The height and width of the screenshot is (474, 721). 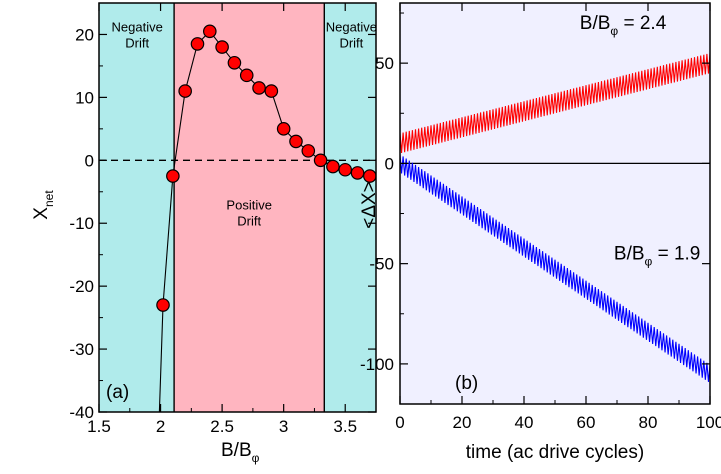 I want to click on x-axis-label-main: B/B, so click(x=236, y=450).